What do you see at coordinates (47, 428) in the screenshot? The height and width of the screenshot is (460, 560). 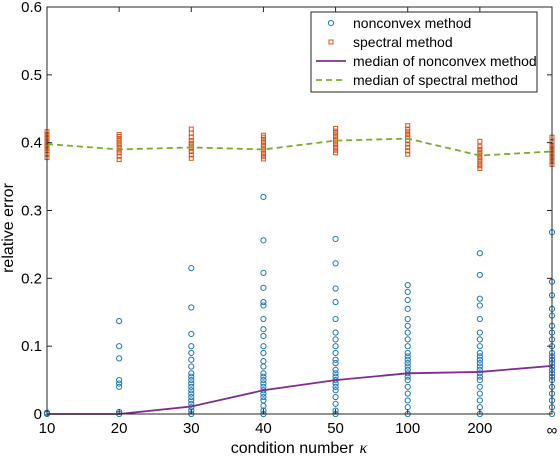 I see `x-tick-label: 10` at bounding box center [47, 428].